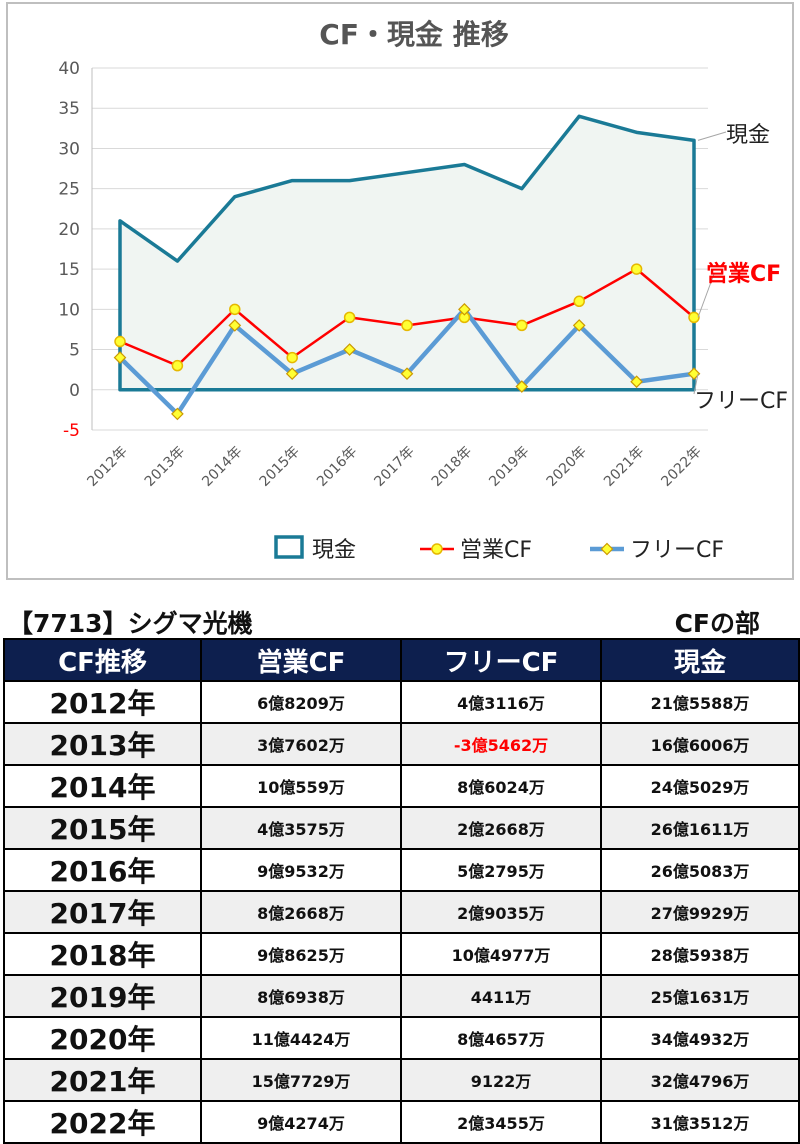  I want to click on free-cf-cell: 2億9035万, so click(501, 912).